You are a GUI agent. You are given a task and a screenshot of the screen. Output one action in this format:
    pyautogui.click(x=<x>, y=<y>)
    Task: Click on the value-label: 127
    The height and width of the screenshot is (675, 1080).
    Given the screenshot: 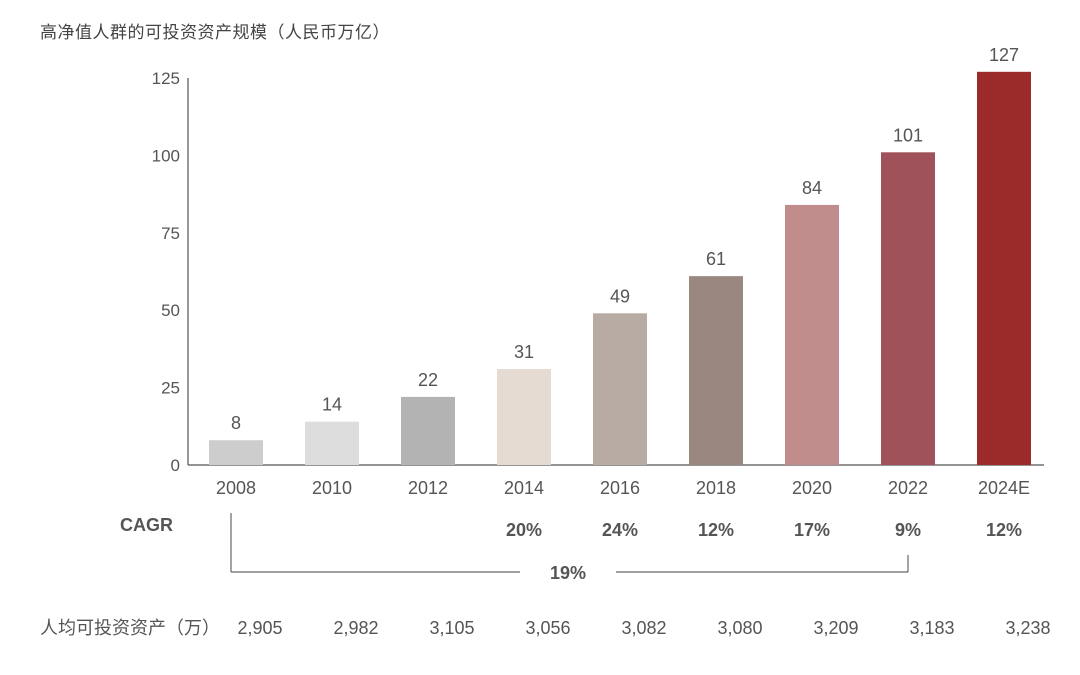 What is the action you would take?
    pyautogui.click(x=1004, y=55)
    